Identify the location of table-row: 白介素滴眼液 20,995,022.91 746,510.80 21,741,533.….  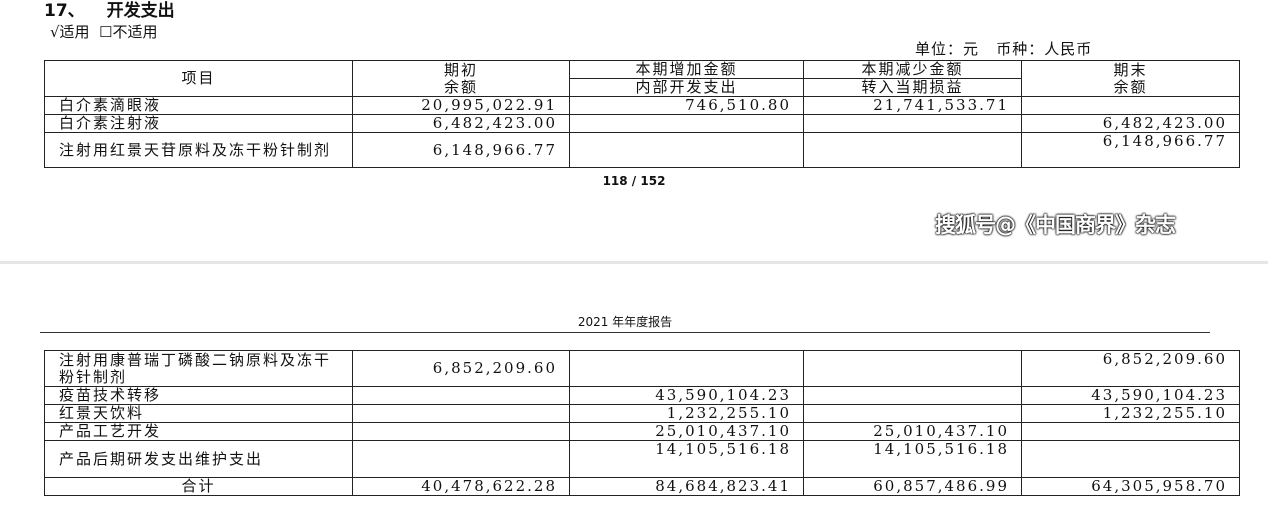
(642, 105).